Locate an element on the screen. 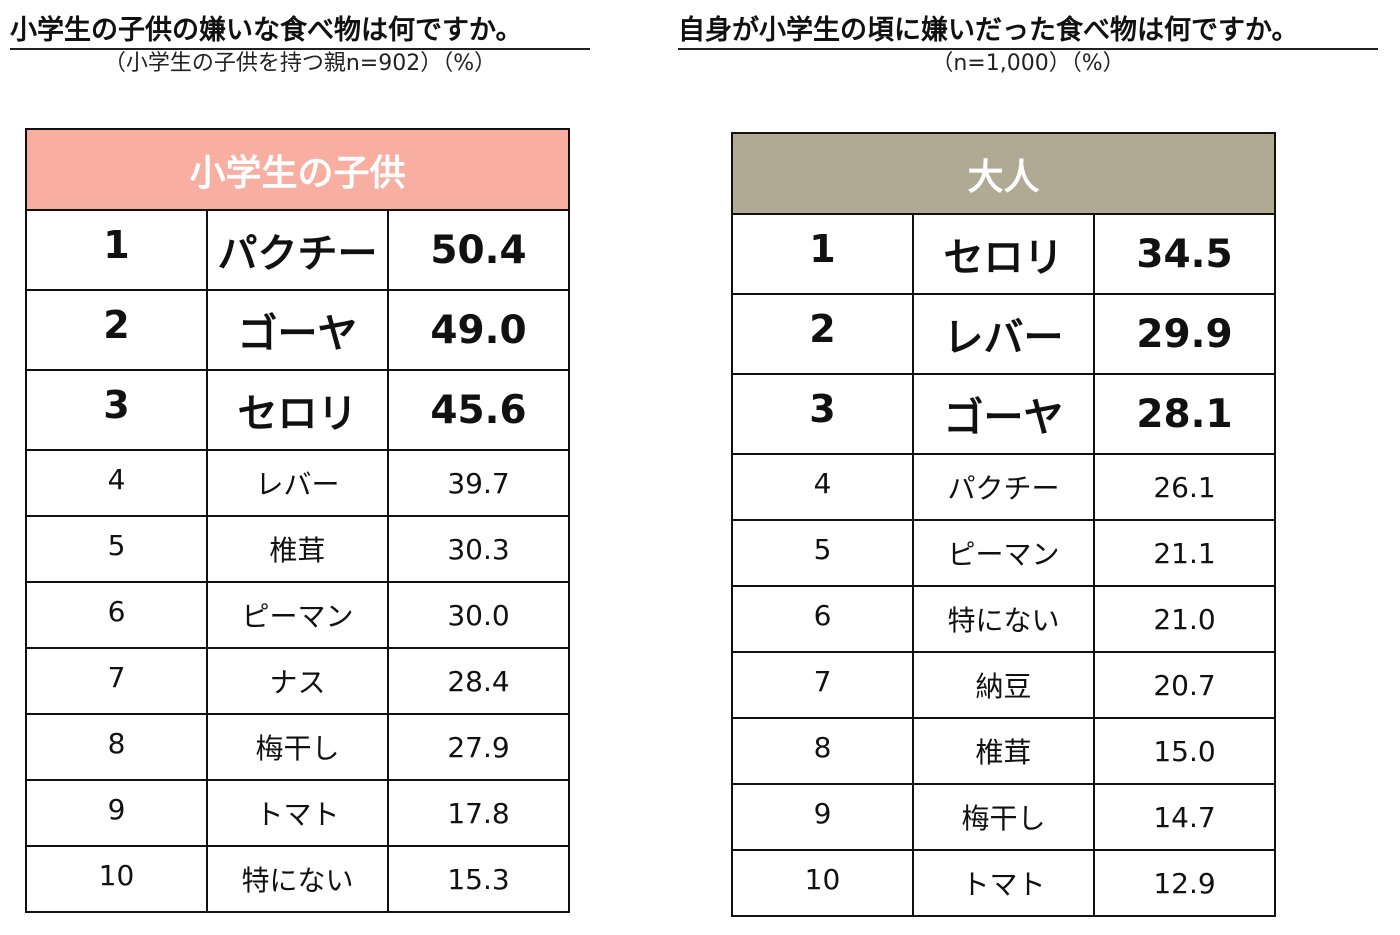 Image resolution: width=1400 pixels, height=935 pixels. value-cell: 49.0 is located at coordinates (478, 330).